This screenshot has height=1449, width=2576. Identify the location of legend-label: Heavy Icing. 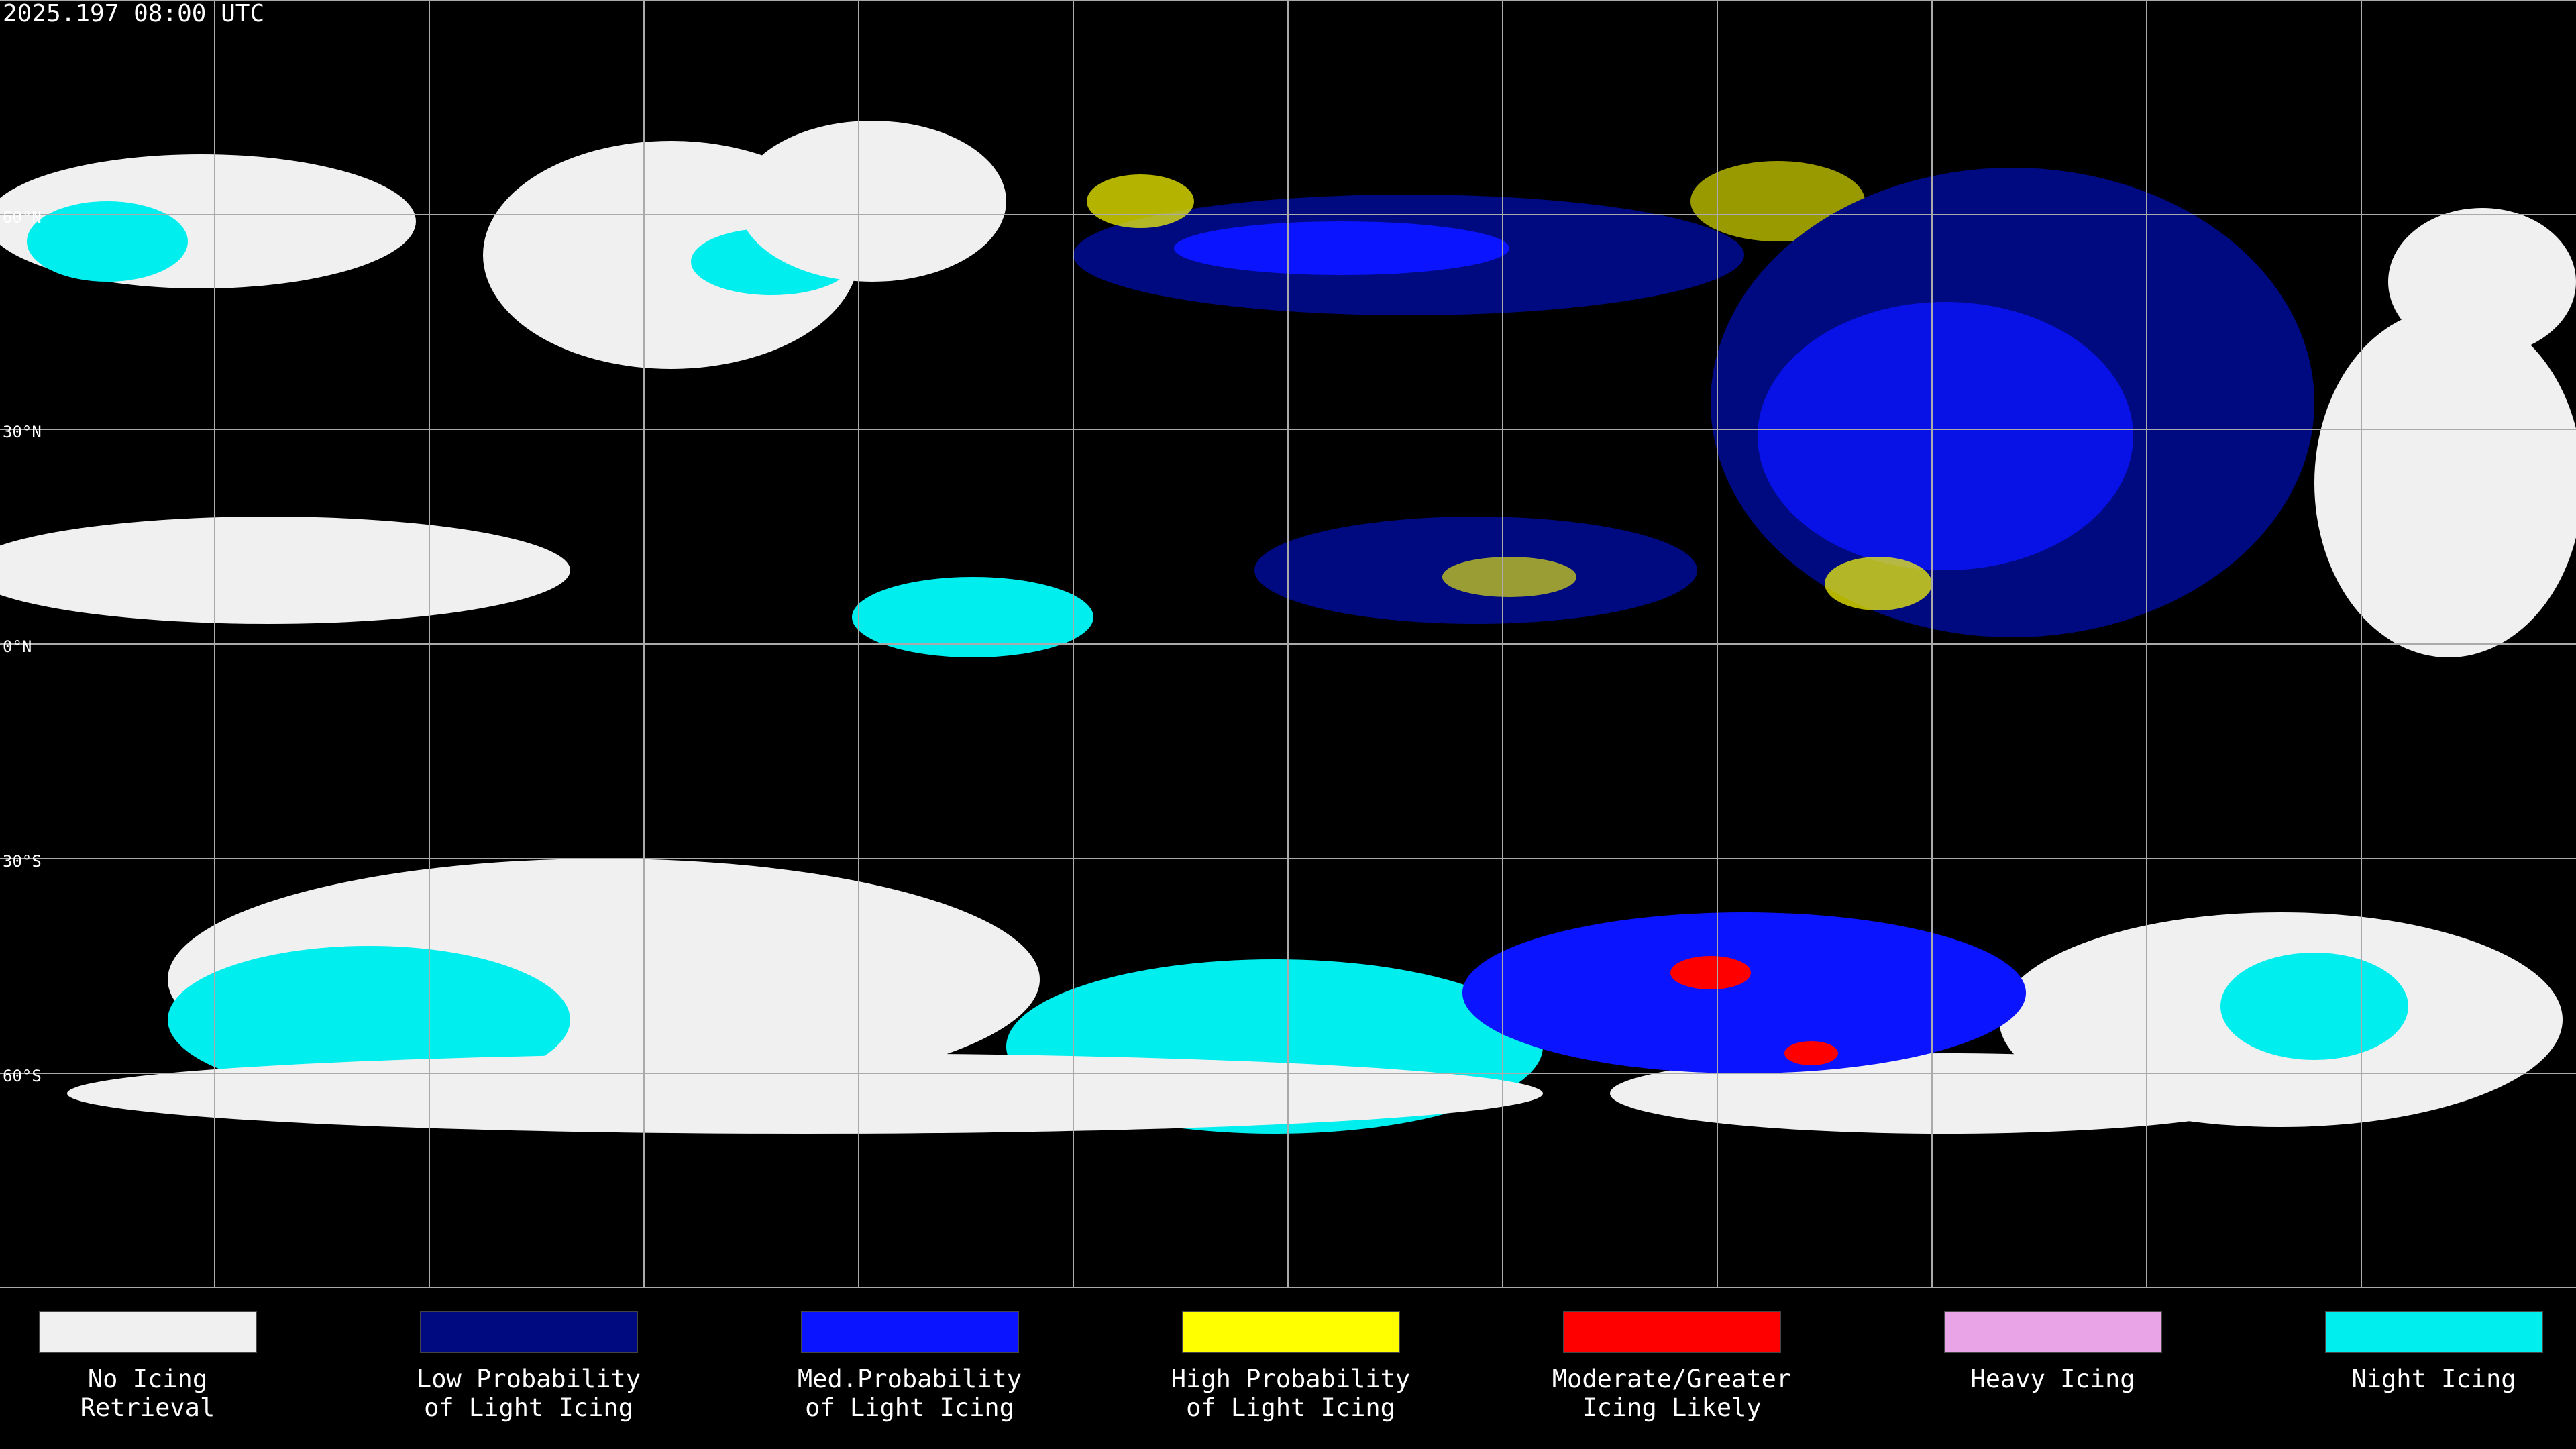
(2052, 1378).